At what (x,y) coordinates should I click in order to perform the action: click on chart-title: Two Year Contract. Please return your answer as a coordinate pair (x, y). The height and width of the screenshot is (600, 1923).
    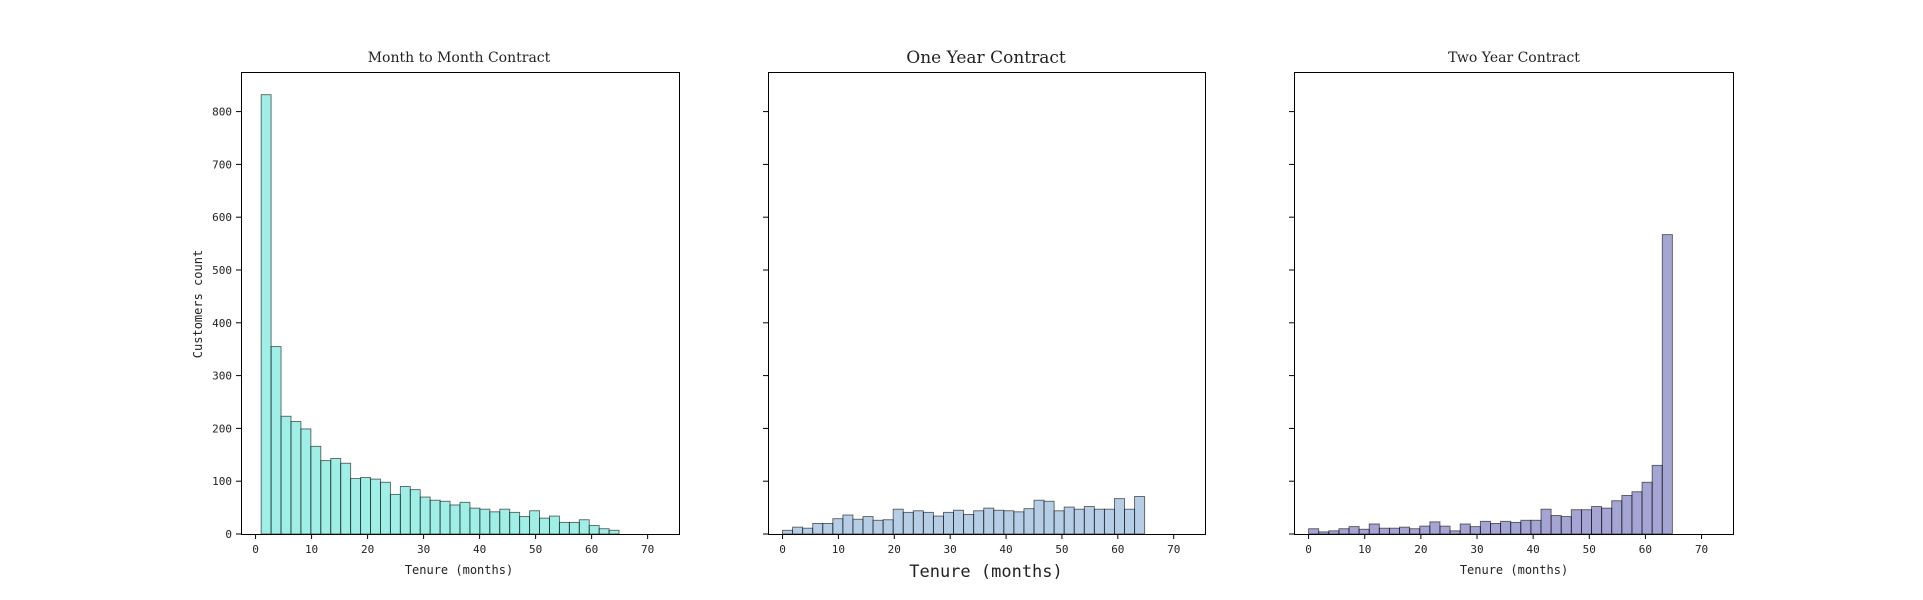
    Looking at the image, I should click on (1514, 58).